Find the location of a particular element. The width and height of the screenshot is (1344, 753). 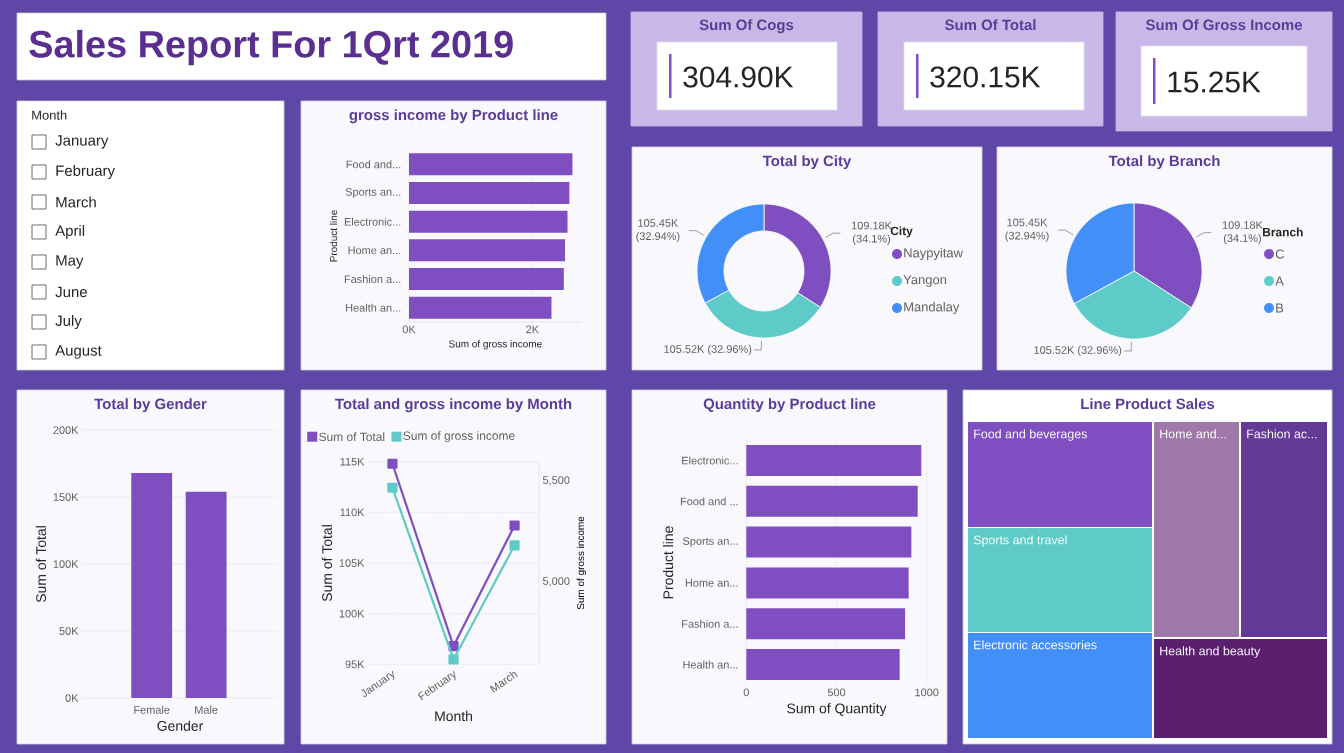

legend-label: Sum of gross income is located at coordinates (459, 437).